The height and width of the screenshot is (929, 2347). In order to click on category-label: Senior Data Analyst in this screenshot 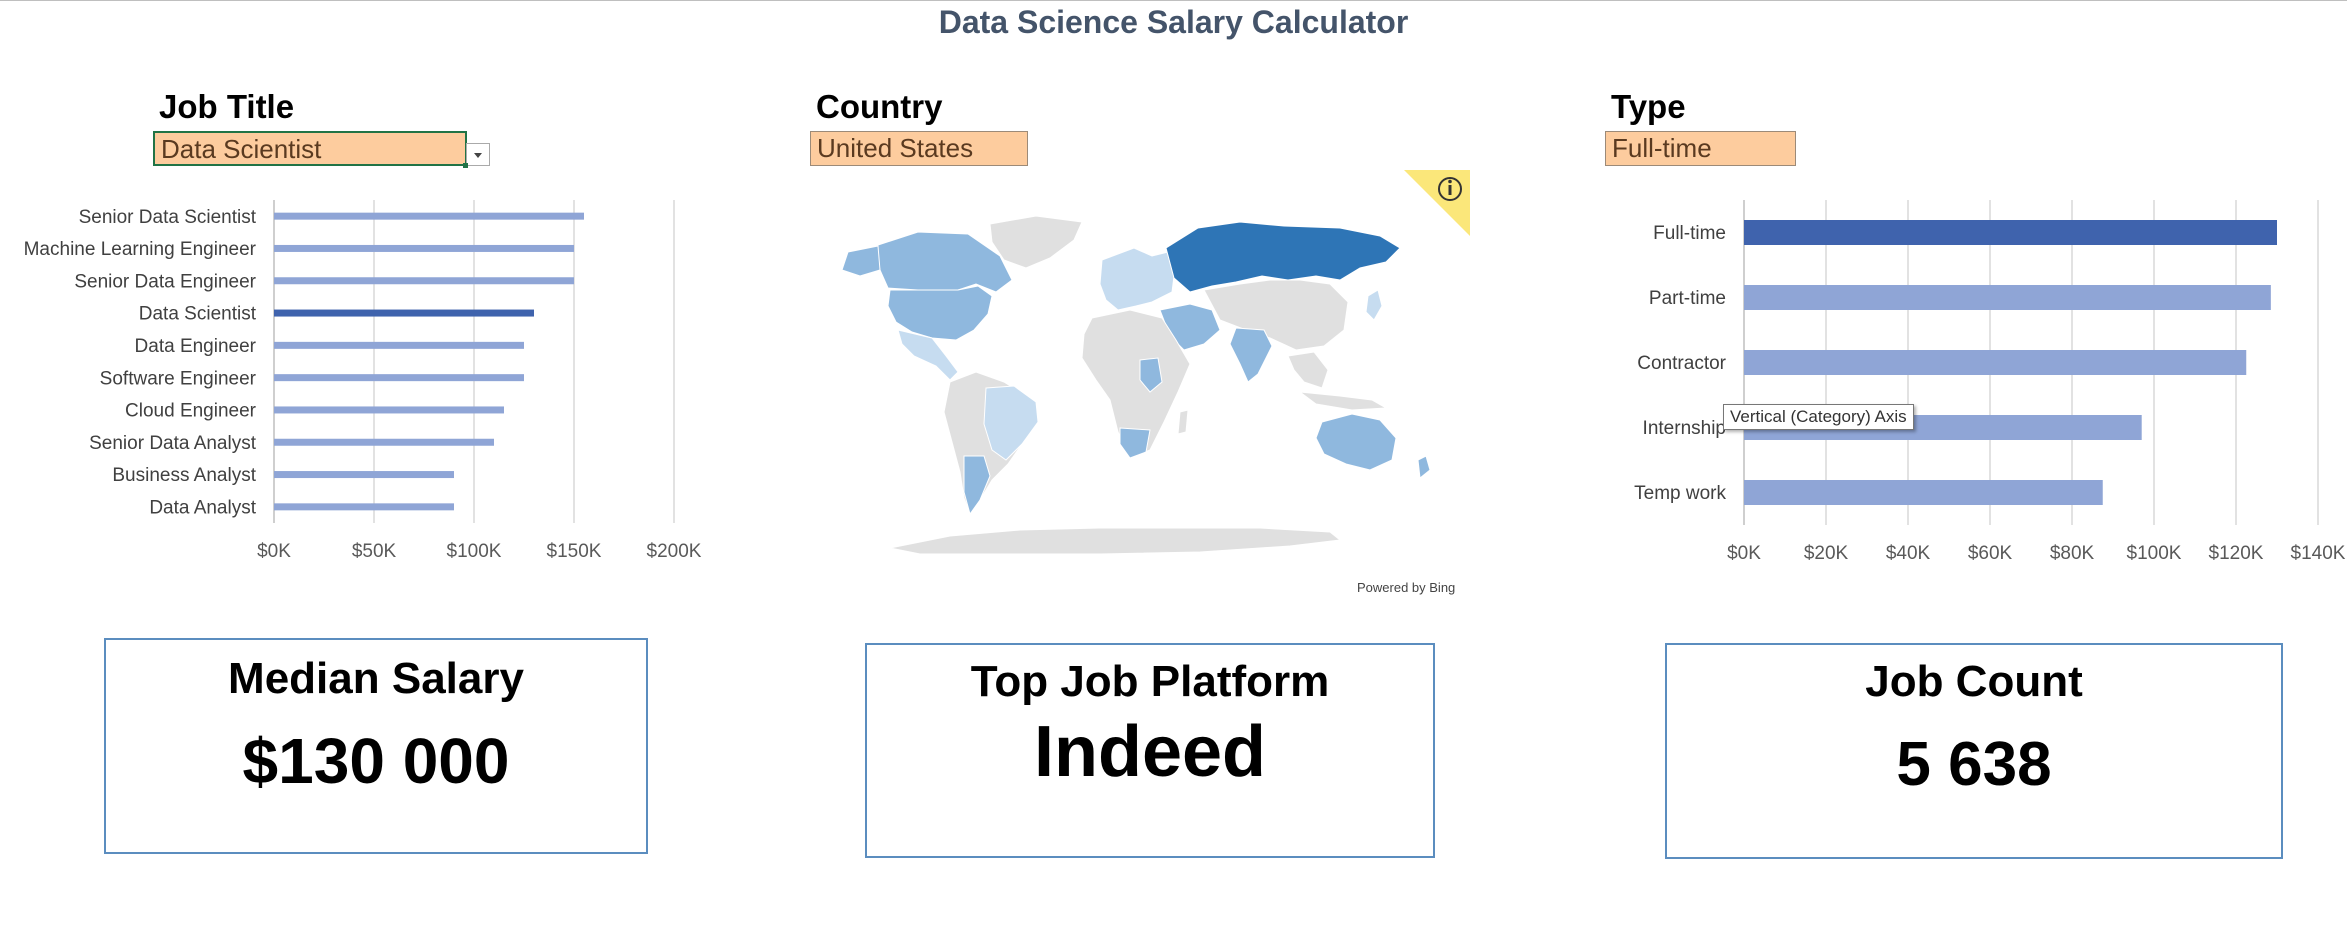, I will do `click(173, 443)`.